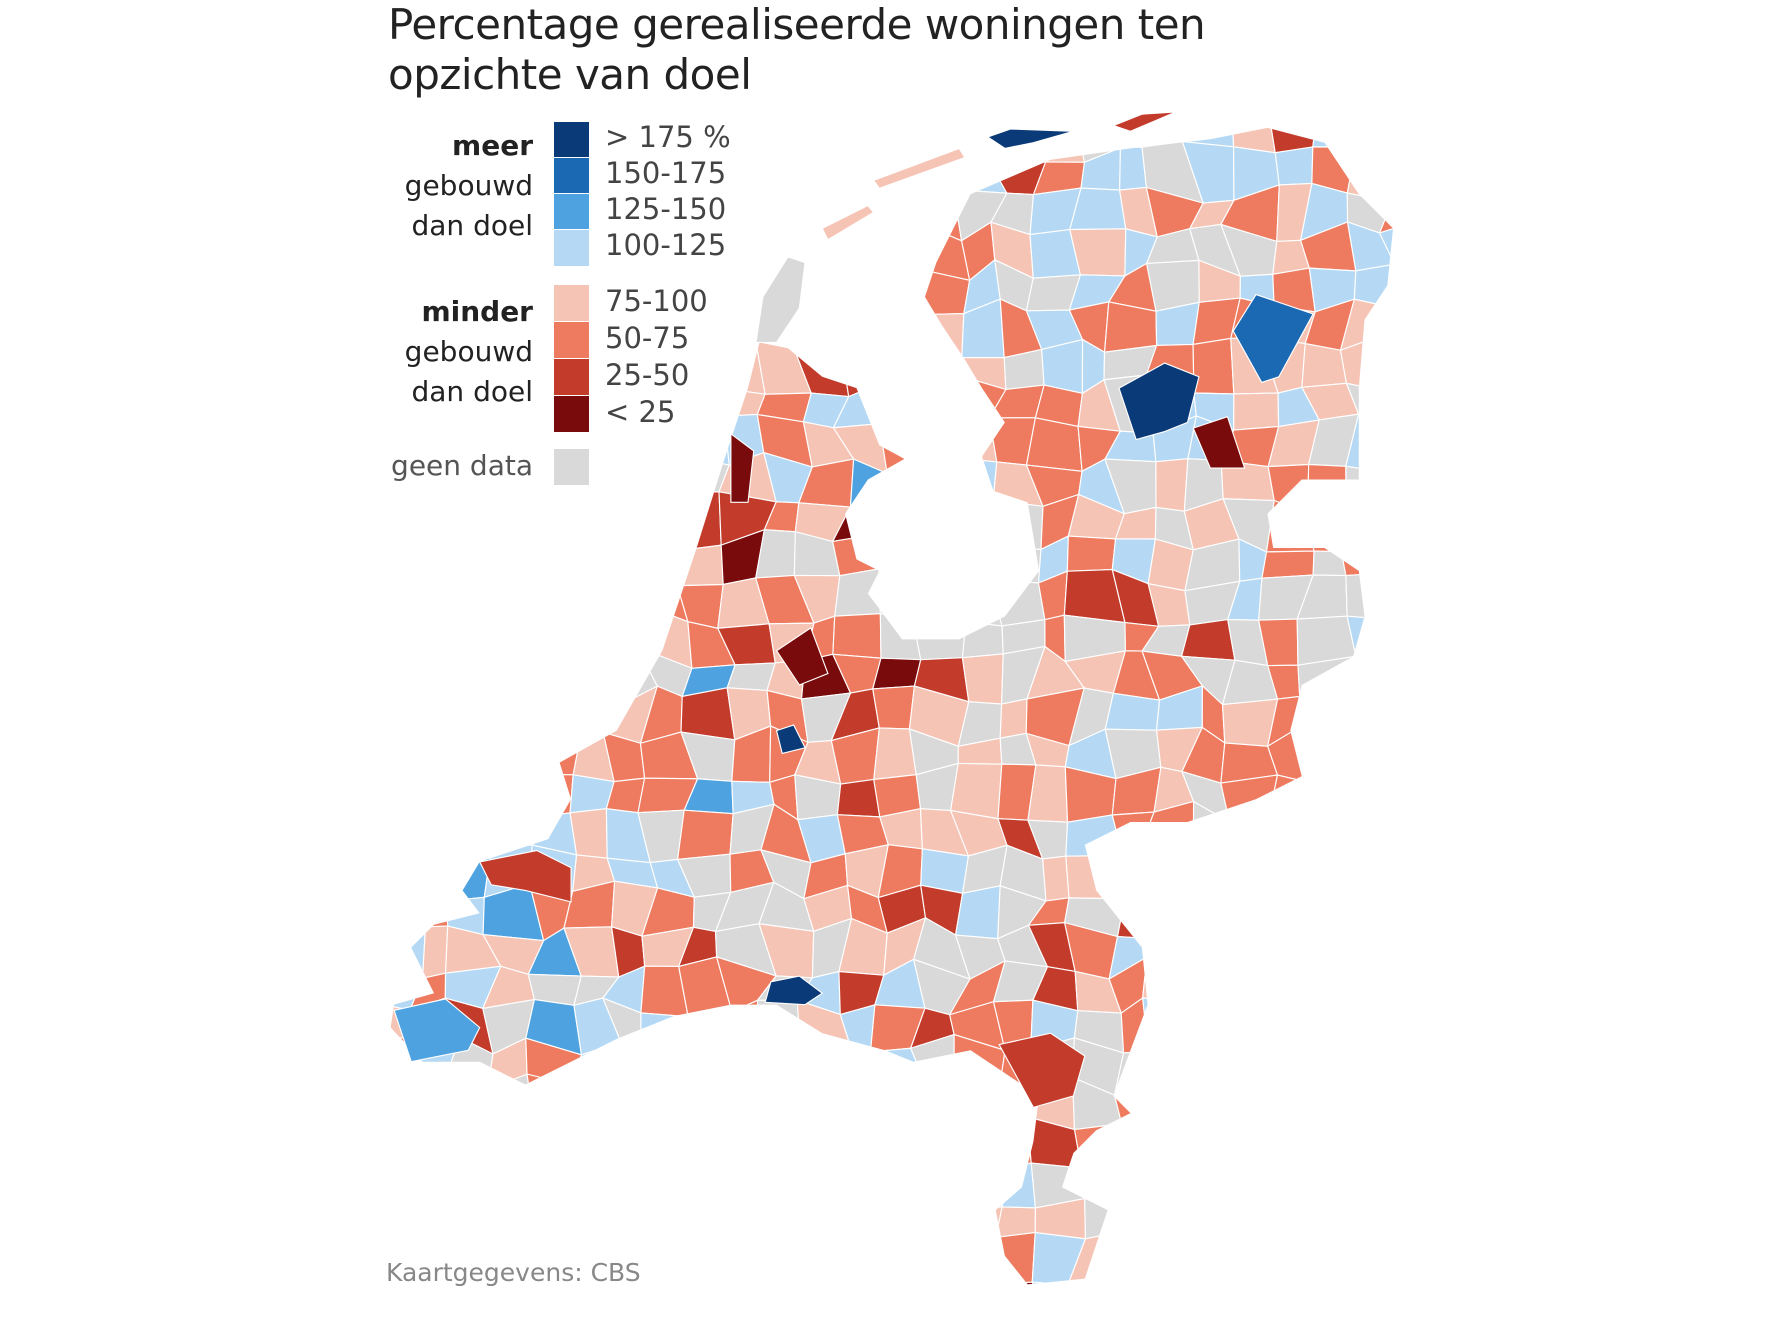 Image resolution: width=1770 pixels, height=1330 pixels. I want to click on legend-label-25-50: 25-50, so click(647, 375).